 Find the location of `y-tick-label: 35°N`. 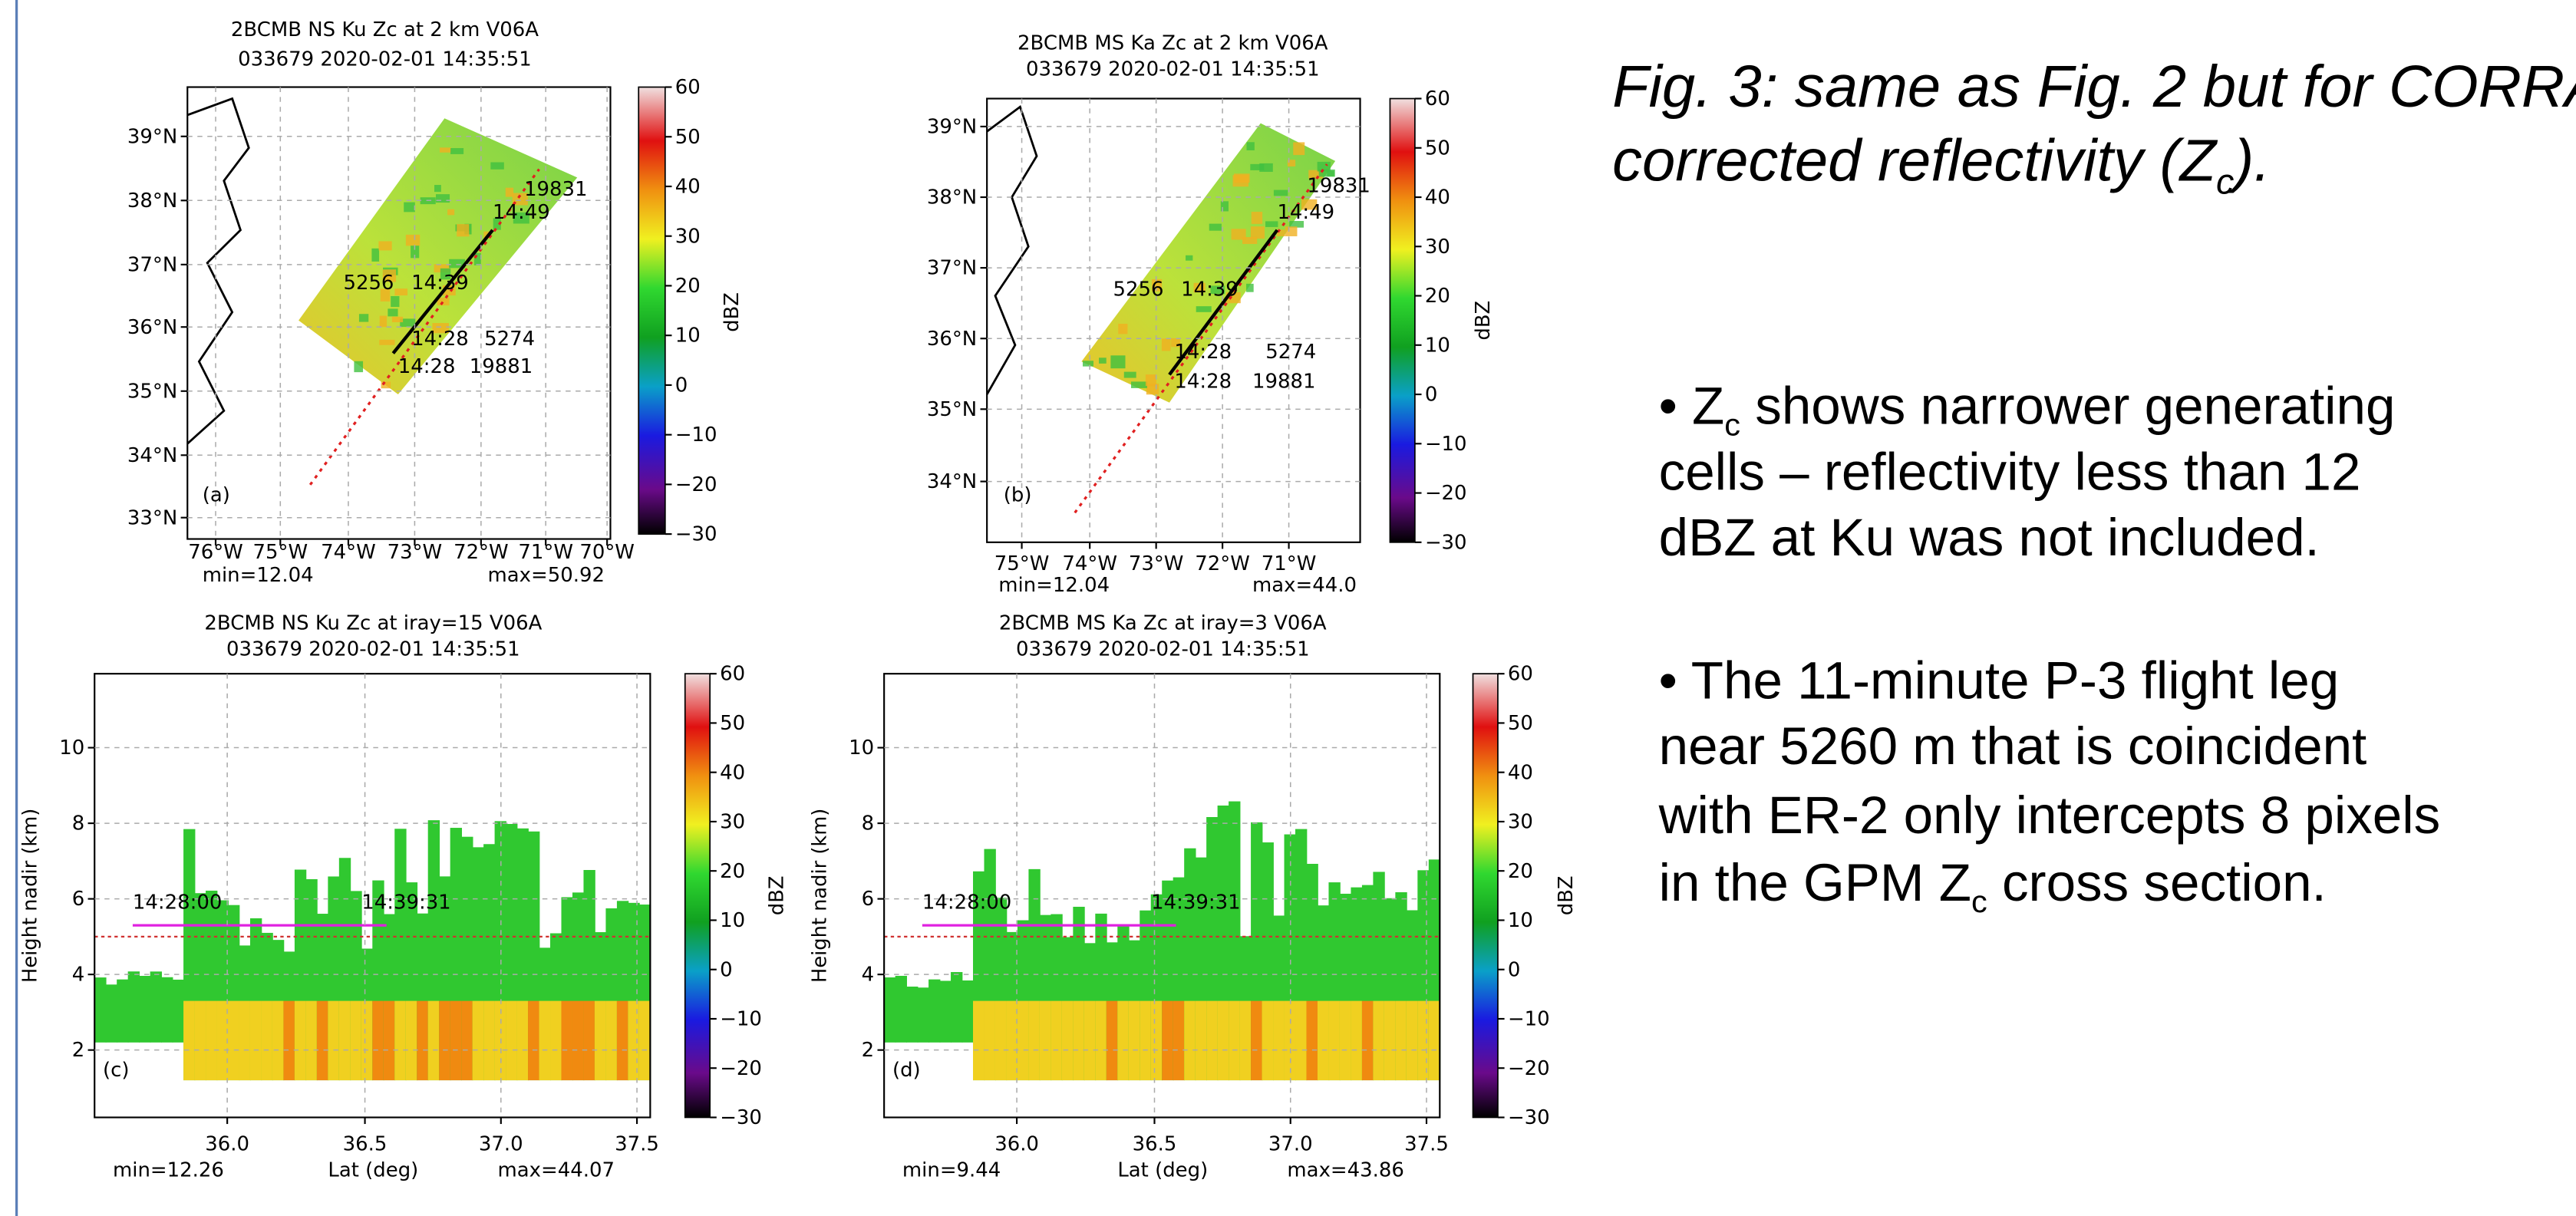

y-tick-label: 35°N is located at coordinates (952, 410).